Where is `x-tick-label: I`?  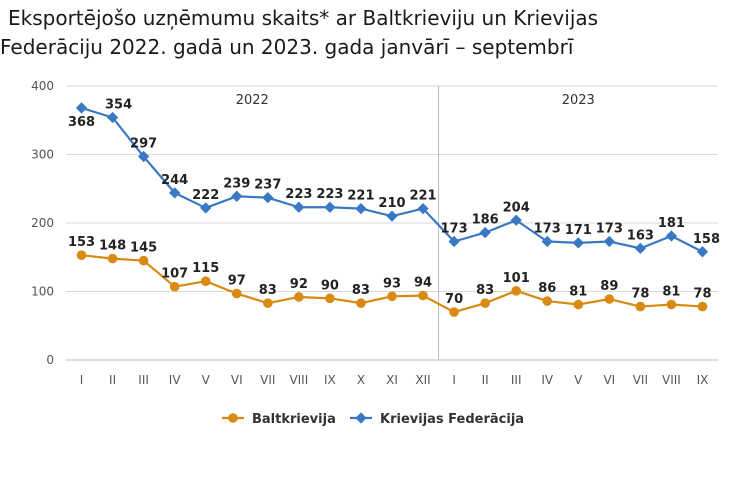 x-tick-label: I is located at coordinates (454, 380).